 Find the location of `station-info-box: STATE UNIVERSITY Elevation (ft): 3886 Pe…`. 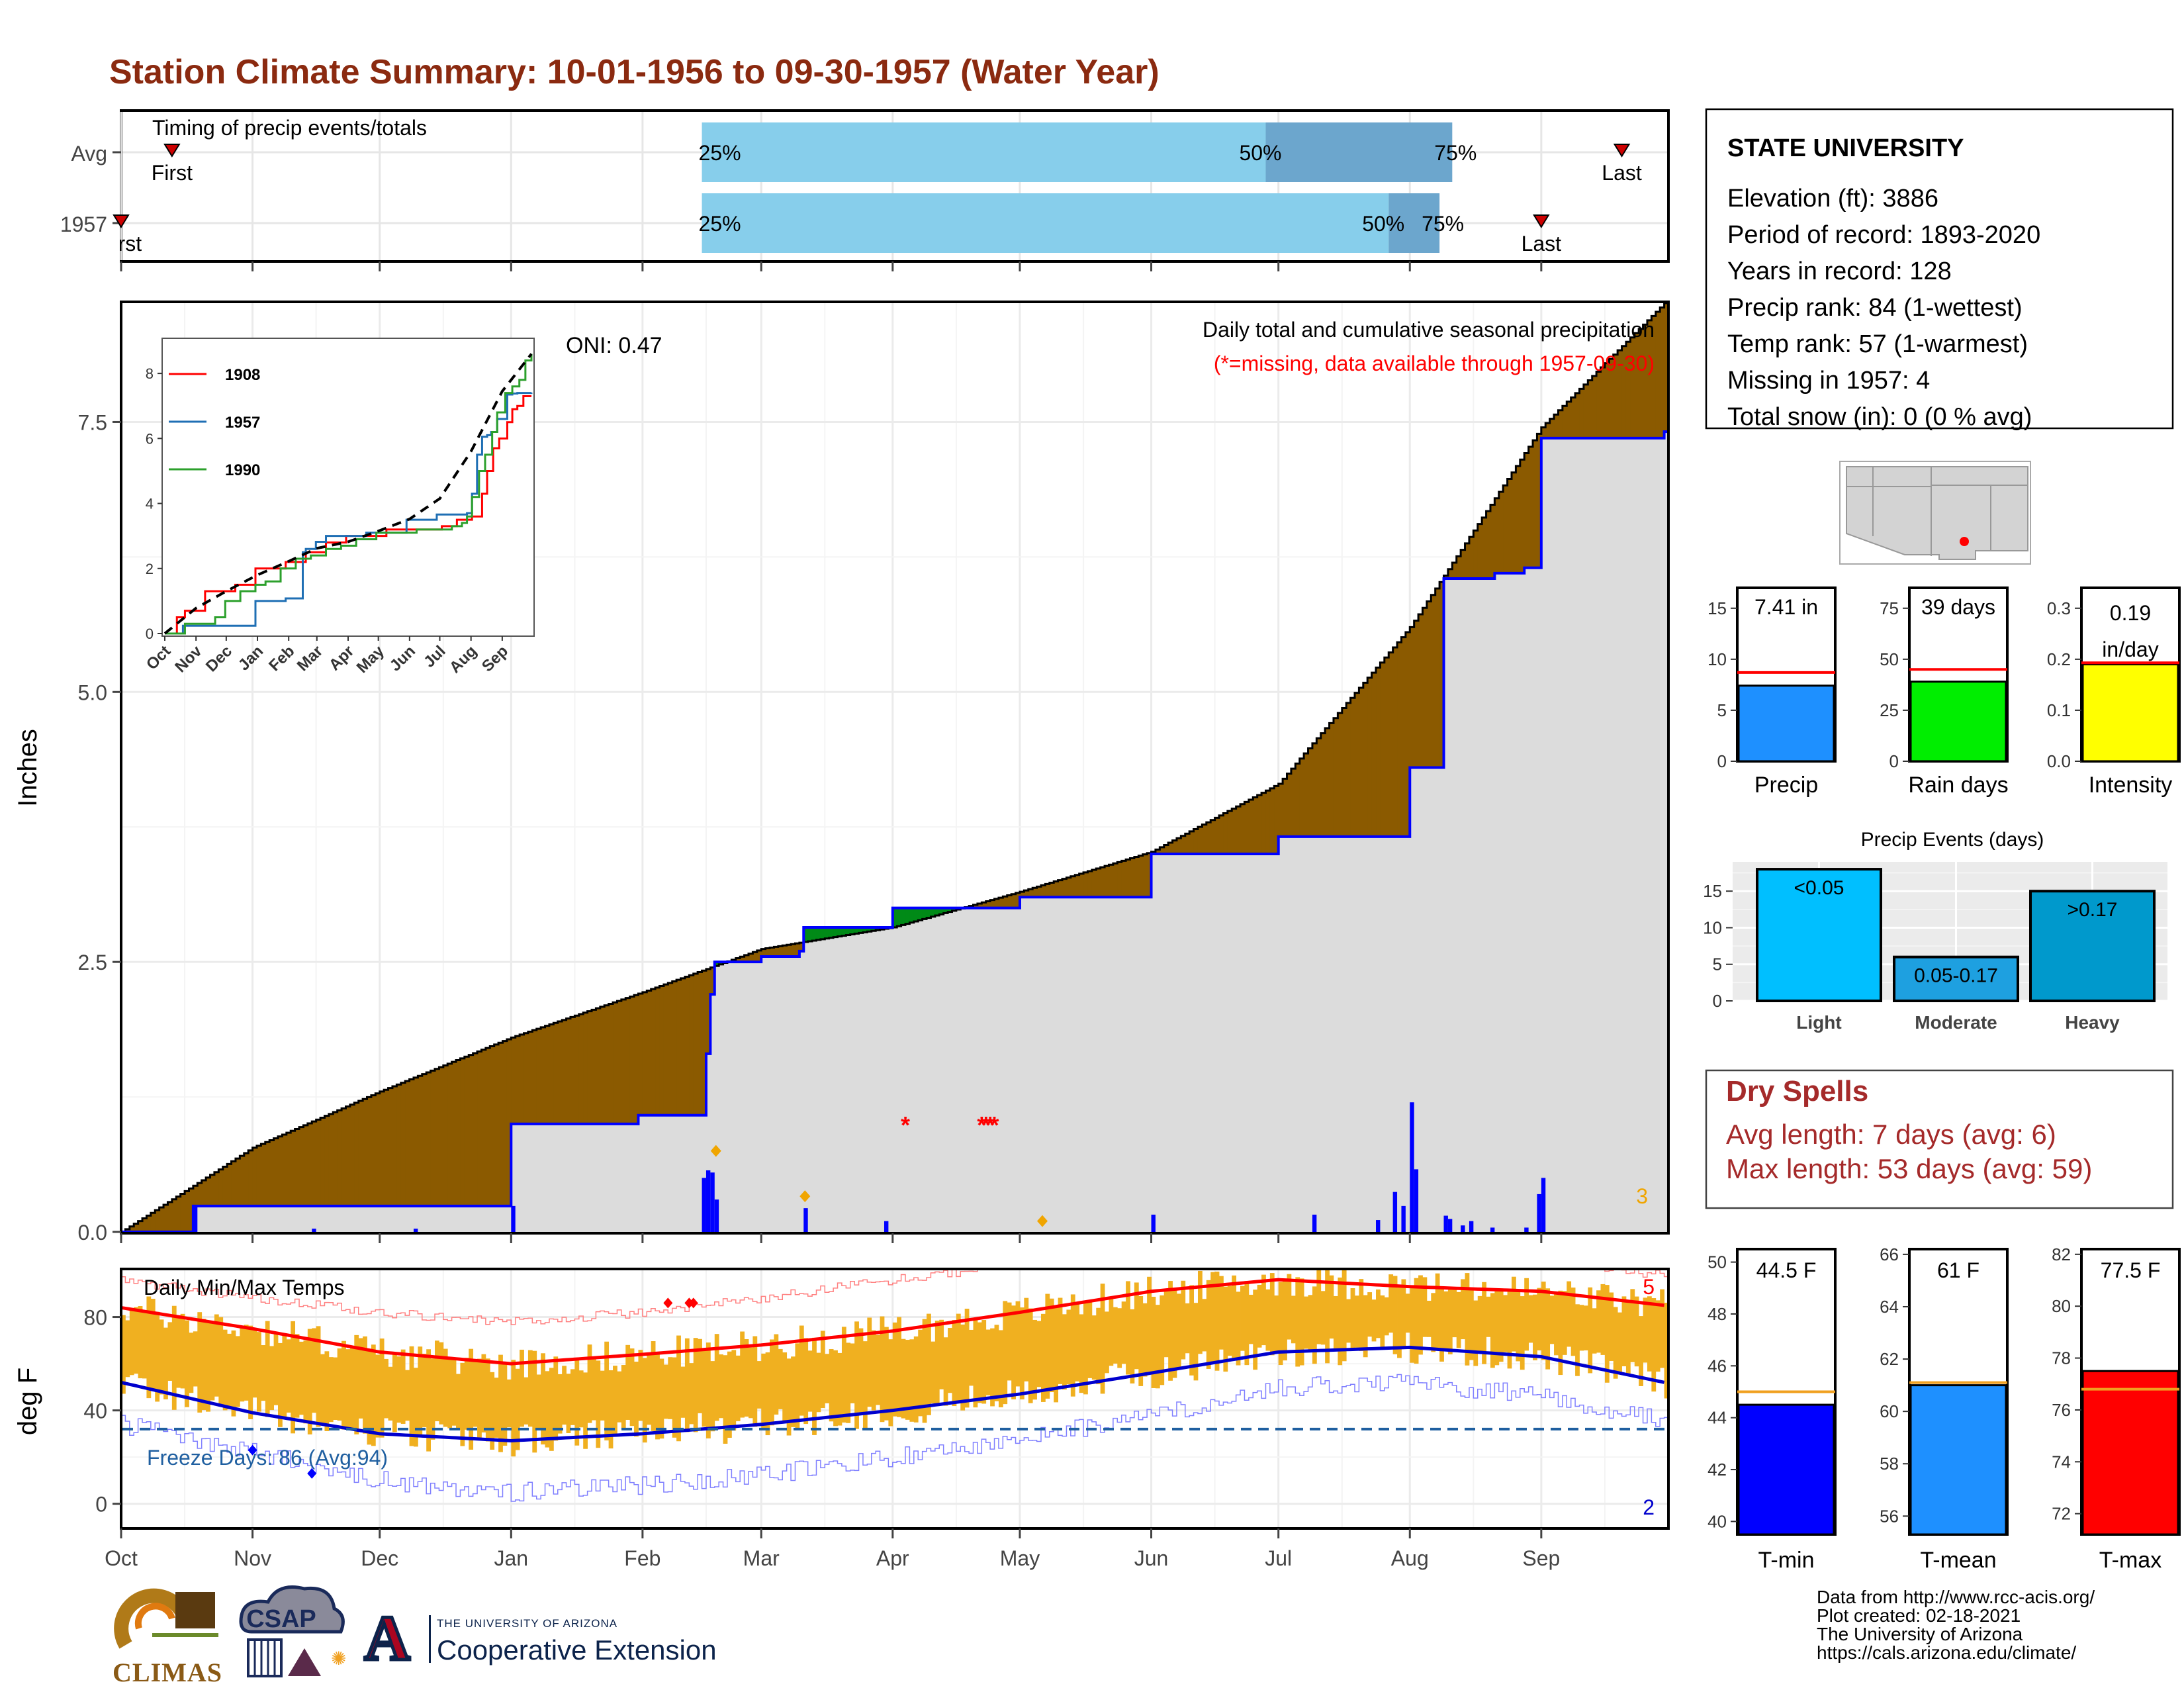

station-info-box: STATE UNIVERSITY Elevation (ft): 3886 Pe… is located at coordinates (1940, 269).